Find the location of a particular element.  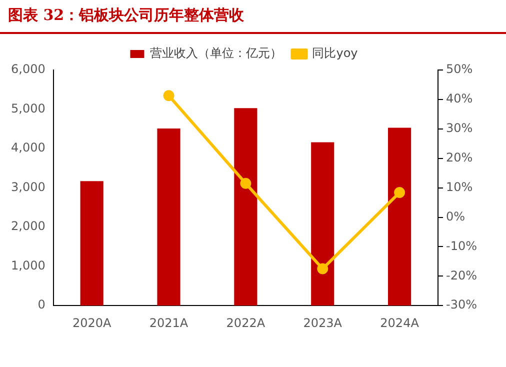

y-tick-label: 5,000 is located at coordinates (28, 108).